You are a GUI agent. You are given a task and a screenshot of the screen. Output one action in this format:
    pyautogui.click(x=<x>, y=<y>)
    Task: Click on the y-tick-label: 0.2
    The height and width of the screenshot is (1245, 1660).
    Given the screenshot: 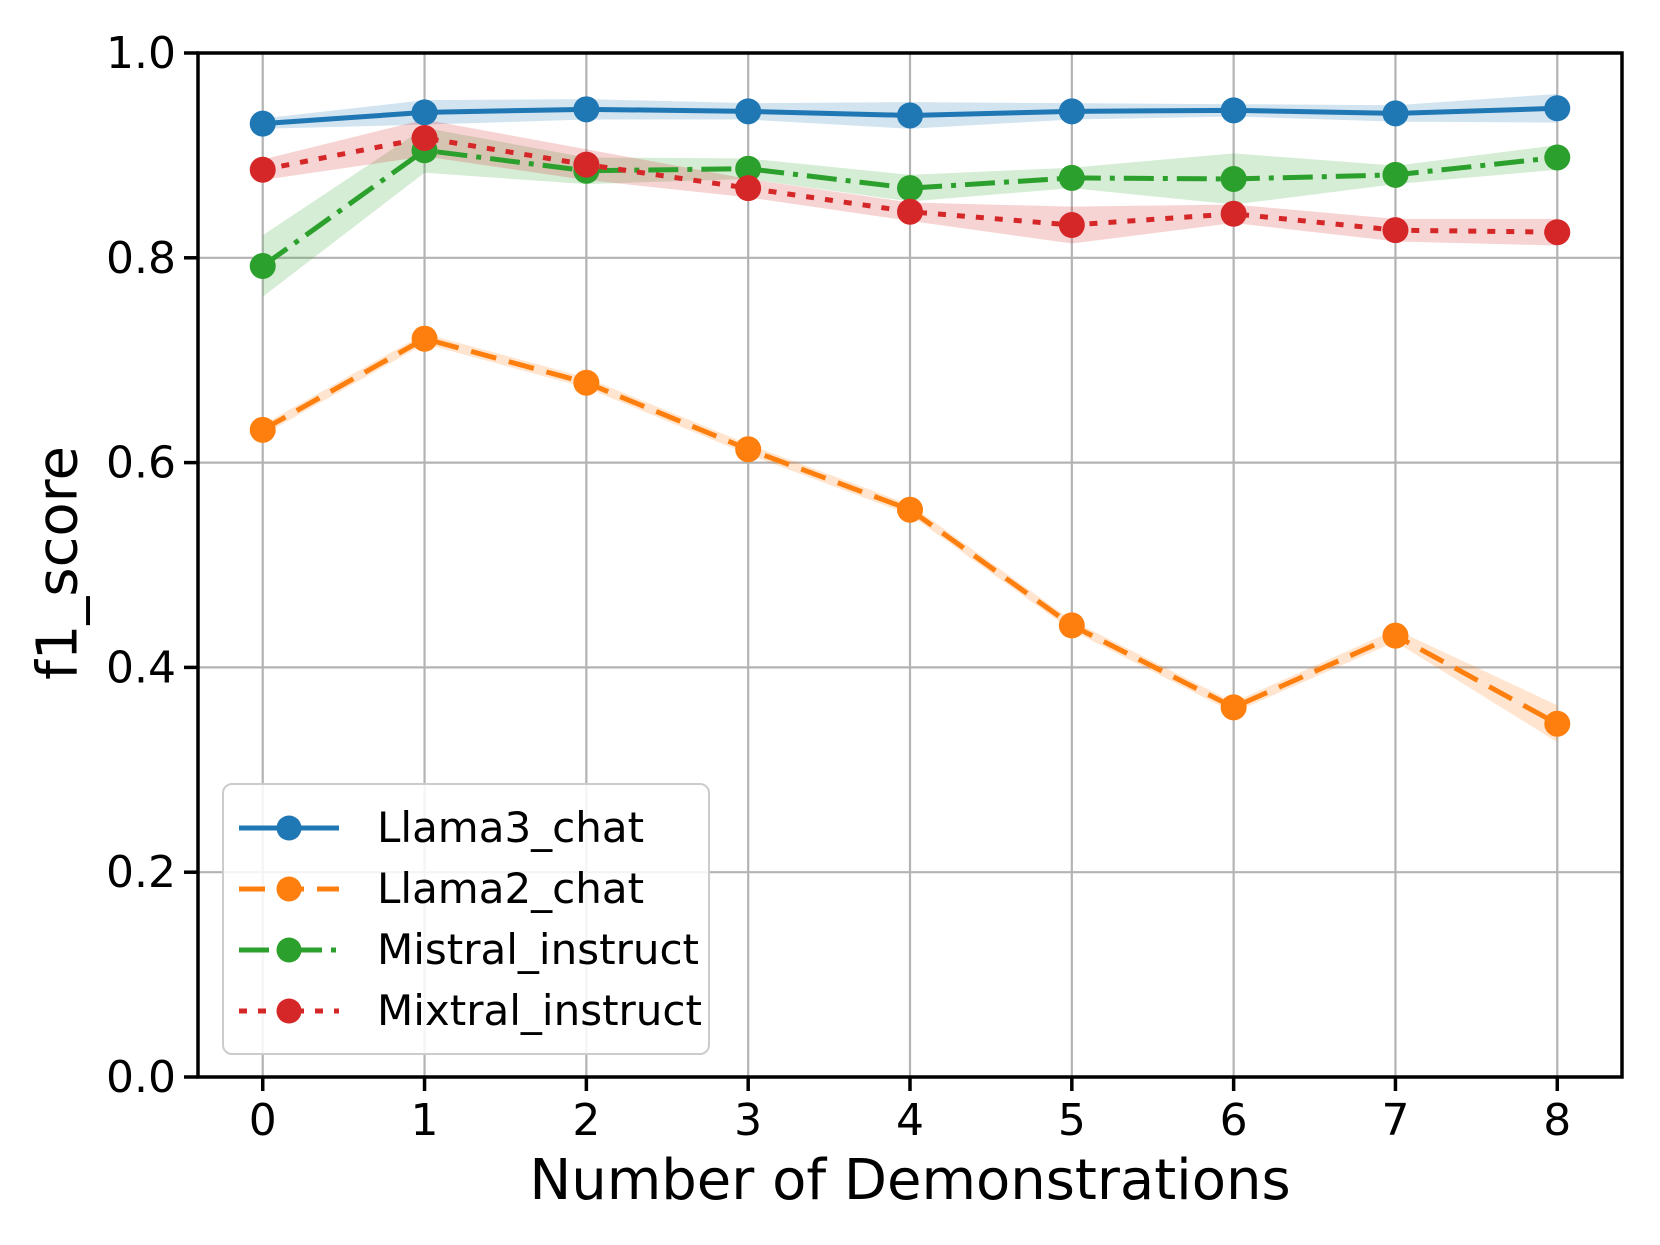 What is the action you would take?
    pyautogui.click(x=141, y=872)
    